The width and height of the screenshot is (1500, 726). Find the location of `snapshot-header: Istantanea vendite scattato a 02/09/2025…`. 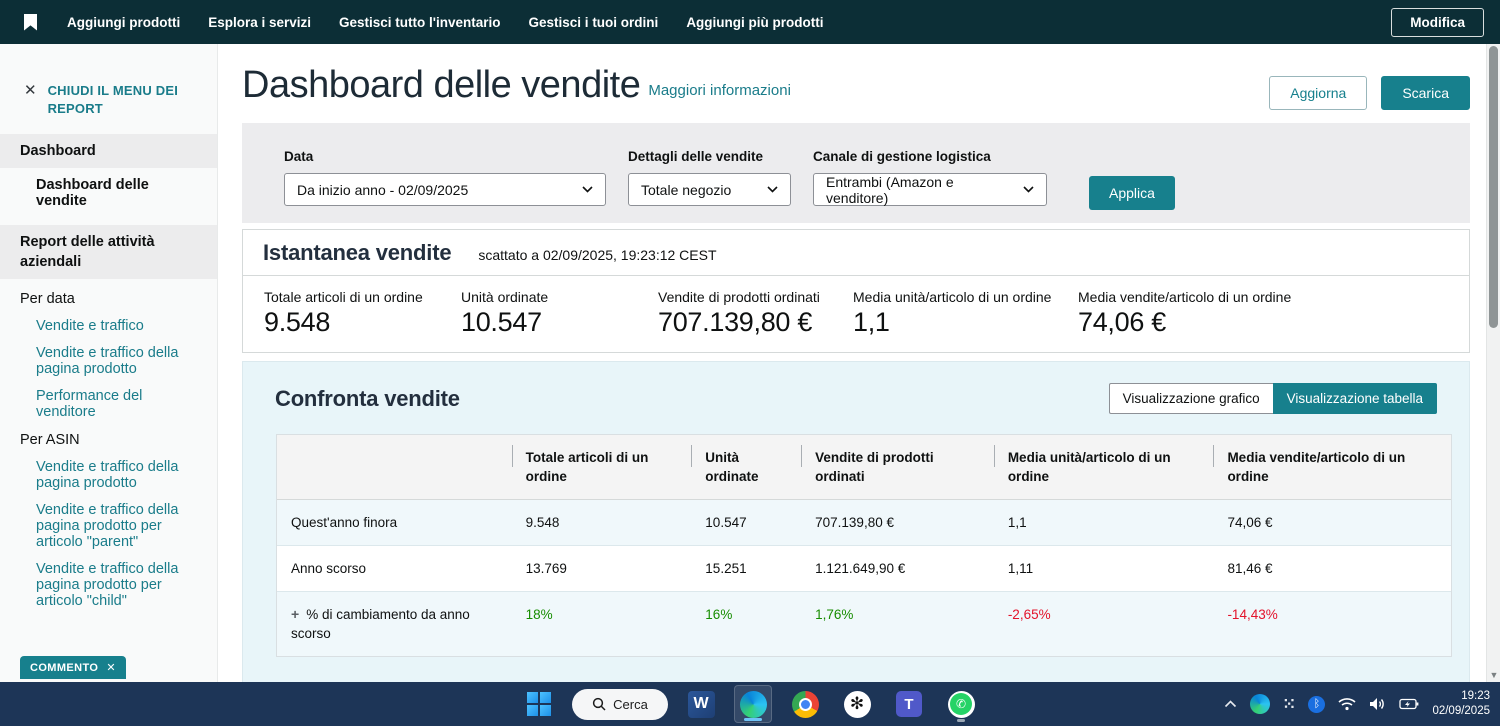

snapshot-header: Istantanea vendite scattato a 02/09/2025… is located at coordinates (856, 253).